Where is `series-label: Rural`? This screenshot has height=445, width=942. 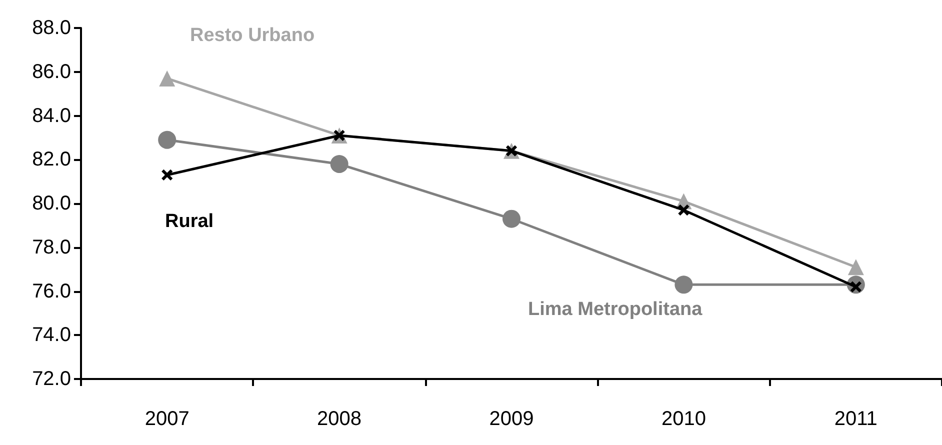
series-label: Rural is located at coordinates (189, 221).